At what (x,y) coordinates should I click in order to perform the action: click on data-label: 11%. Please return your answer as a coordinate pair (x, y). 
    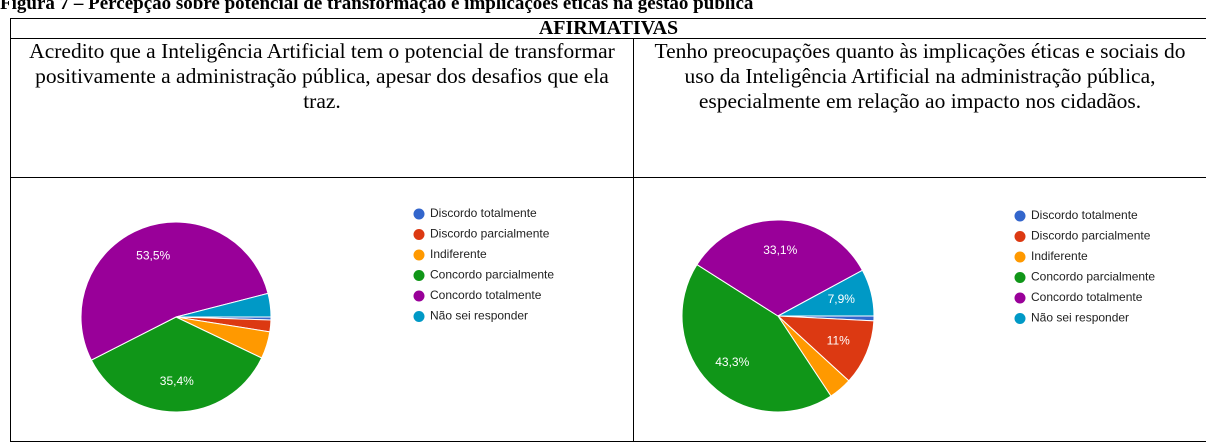
    Looking at the image, I should click on (838, 340).